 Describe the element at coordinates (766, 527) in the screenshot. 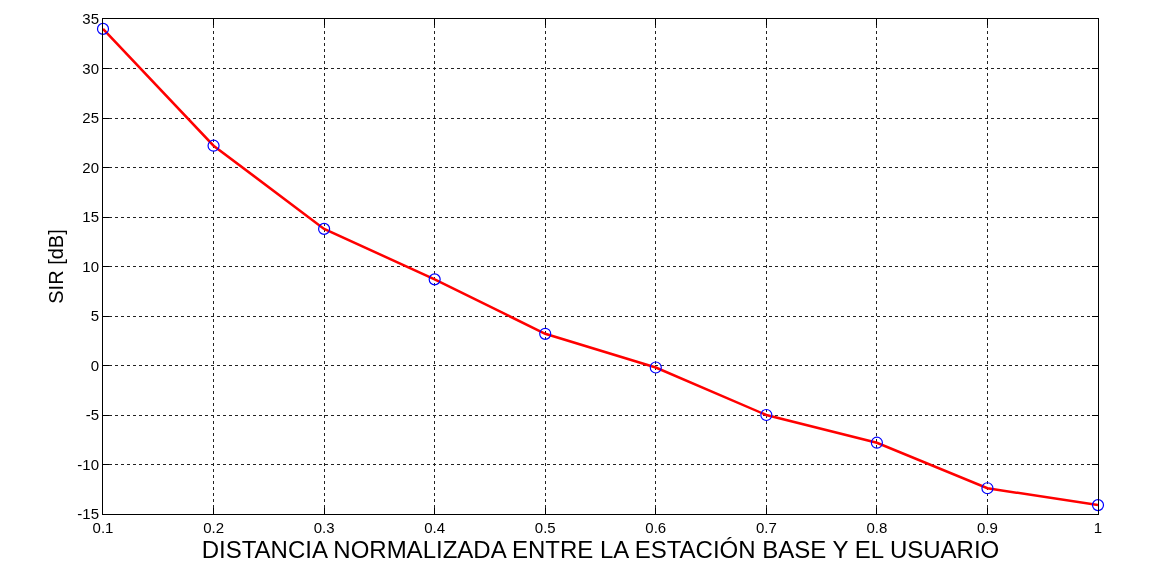

I see `x-tick-label: 0.7` at that location.